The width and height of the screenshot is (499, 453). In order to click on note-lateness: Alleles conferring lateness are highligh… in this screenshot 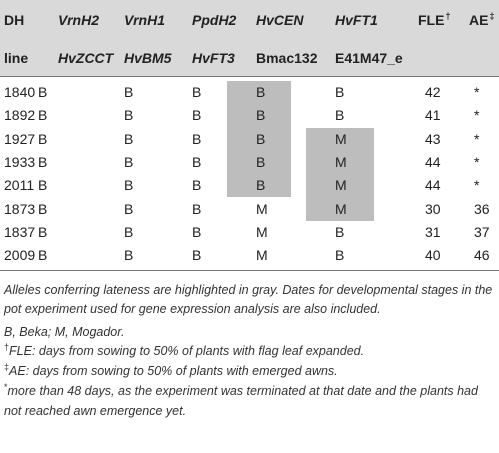, I will do `click(248, 299)`.